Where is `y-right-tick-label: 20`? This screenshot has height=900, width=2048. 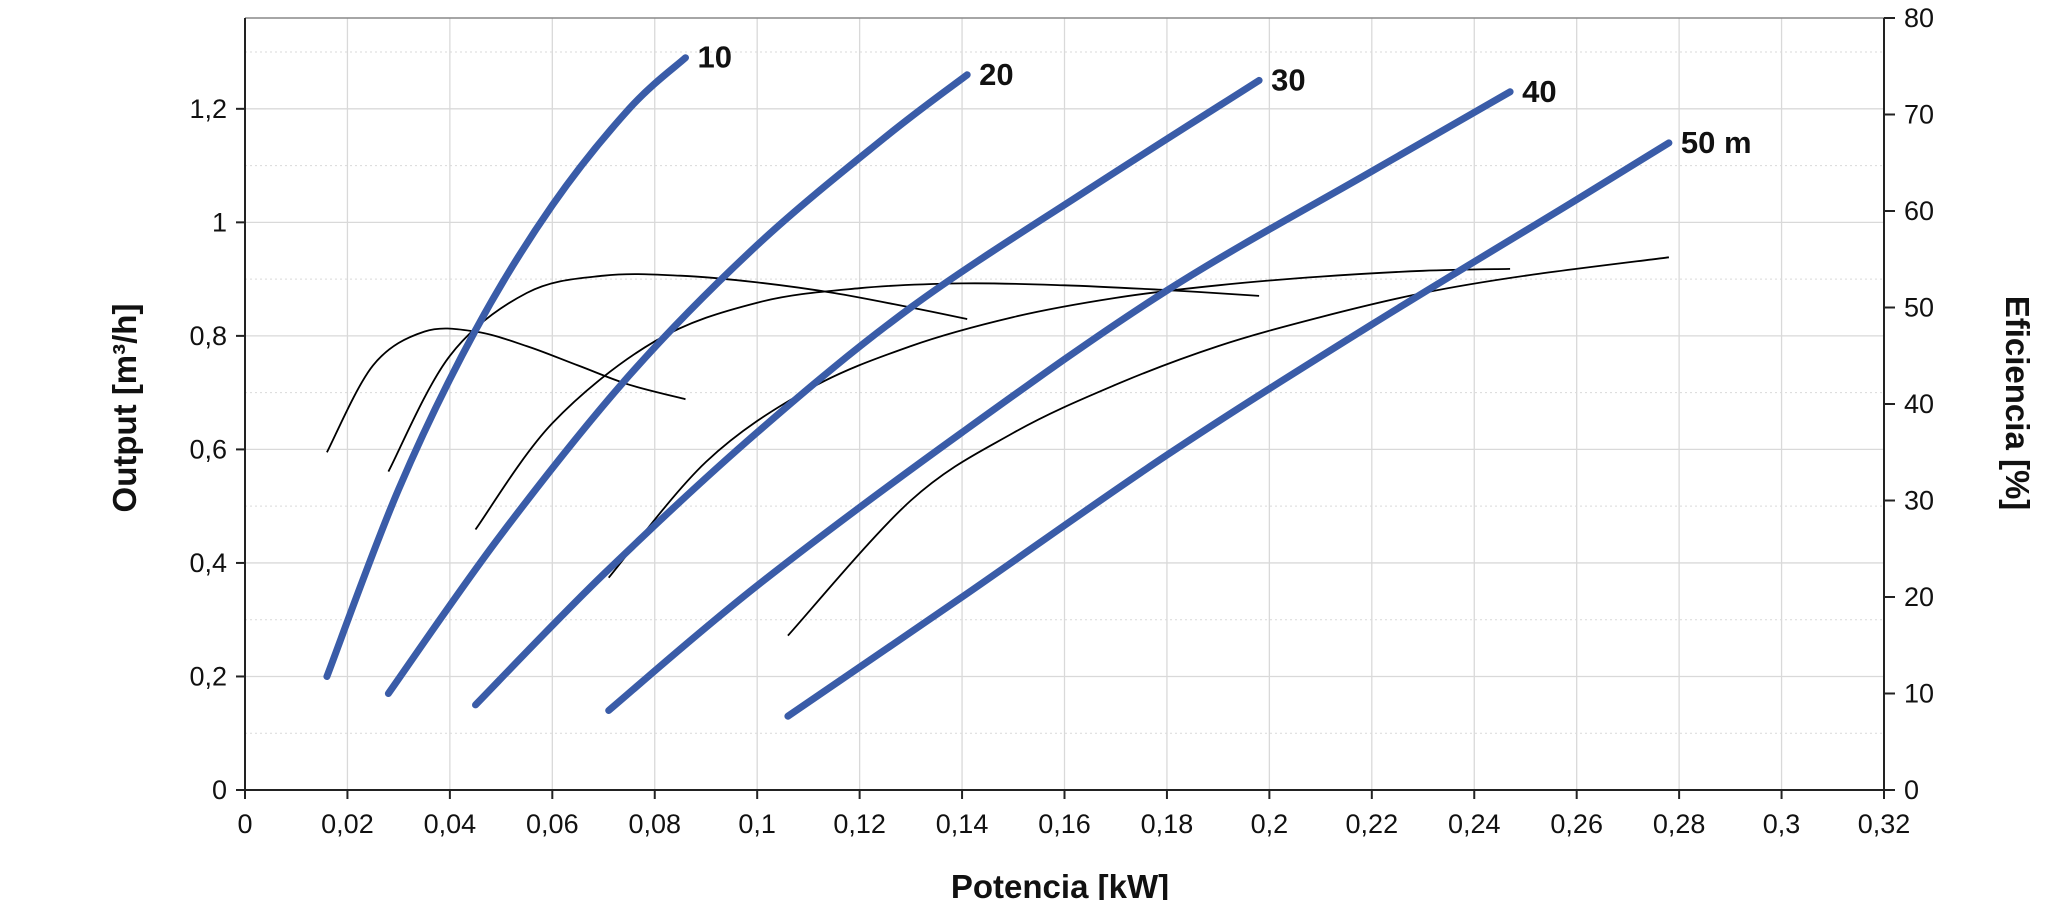 y-right-tick-label: 20 is located at coordinates (1919, 597).